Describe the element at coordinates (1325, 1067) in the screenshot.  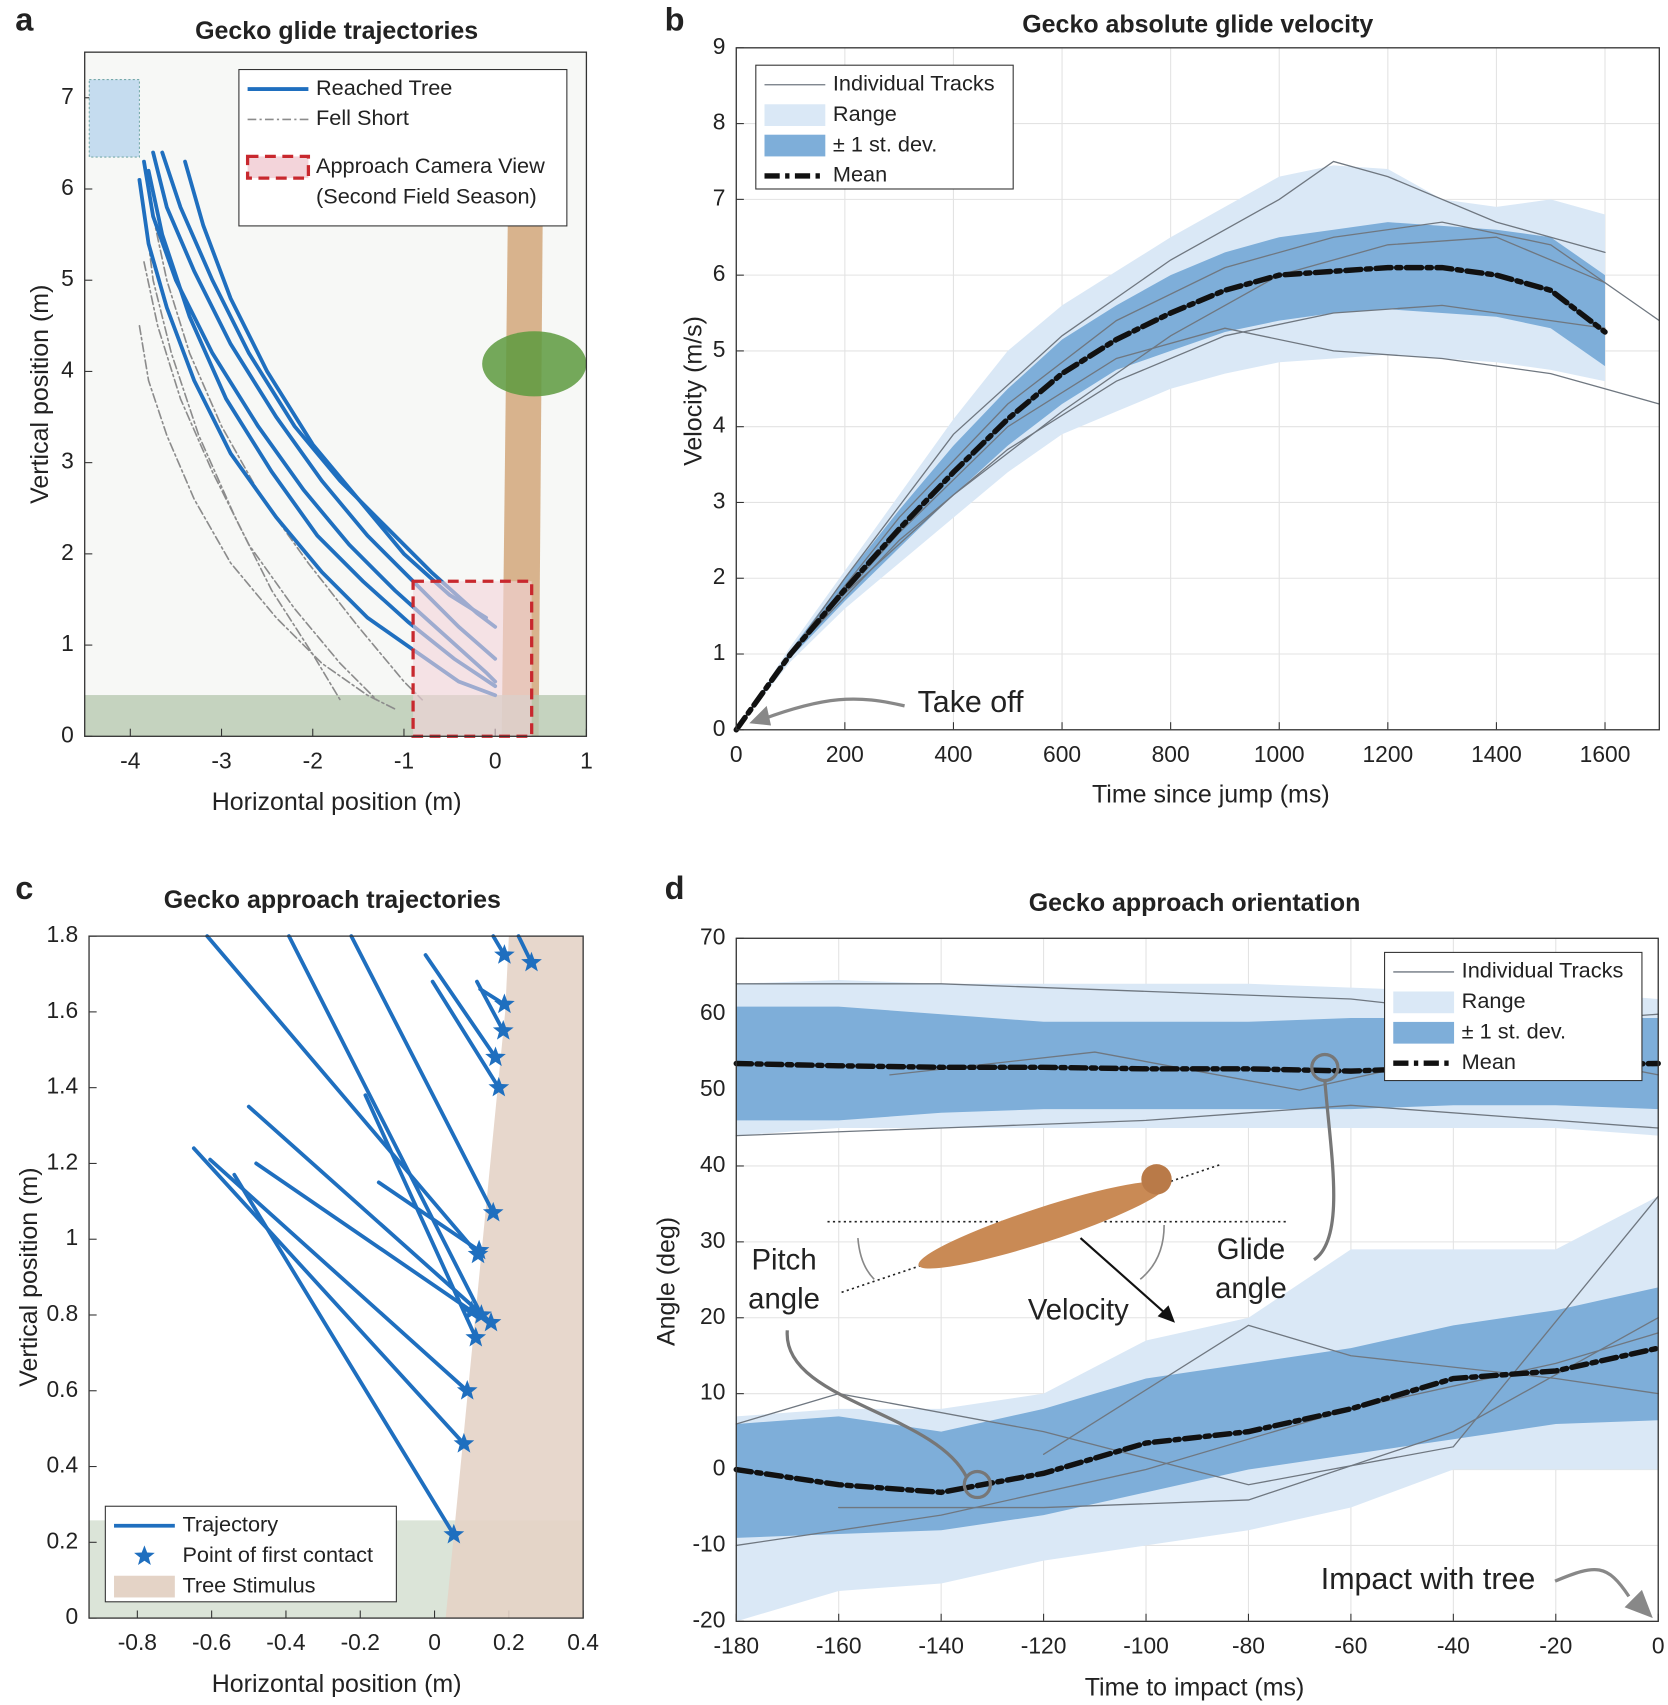
I see `glide-marker` at that location.